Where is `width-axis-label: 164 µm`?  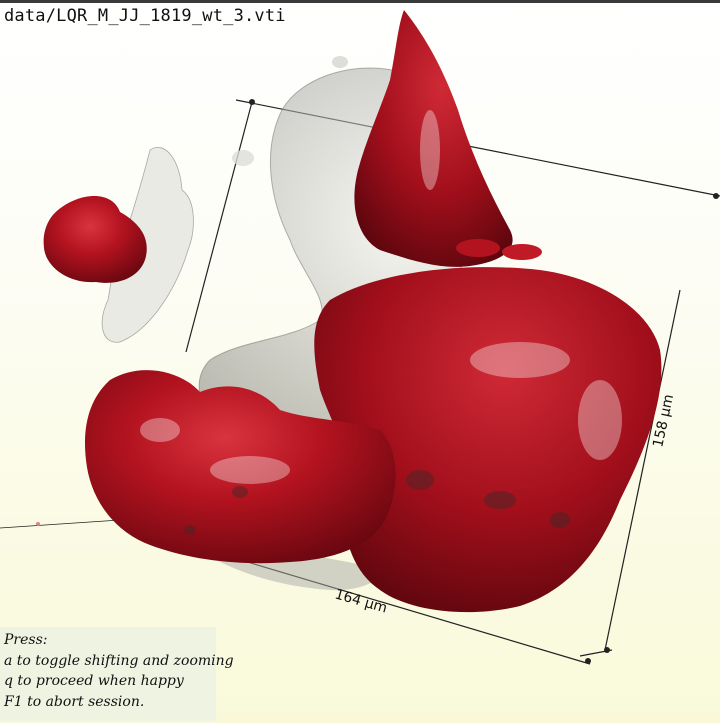
width-axis-label: 164 µm is located at coordinates (361, 601).